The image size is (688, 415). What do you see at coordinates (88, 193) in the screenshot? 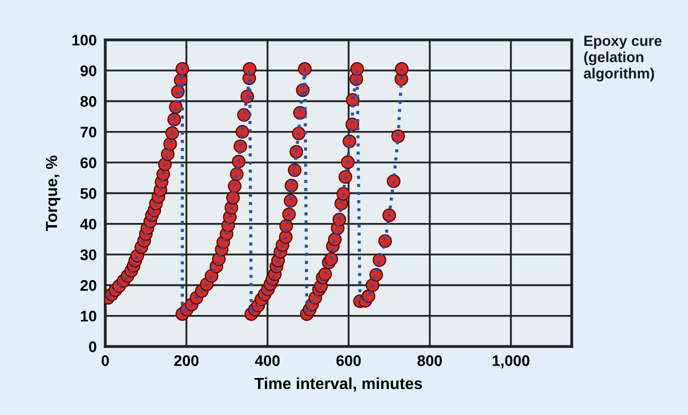
I see `y-tick-label: 50` at bounding box center [88, 193].